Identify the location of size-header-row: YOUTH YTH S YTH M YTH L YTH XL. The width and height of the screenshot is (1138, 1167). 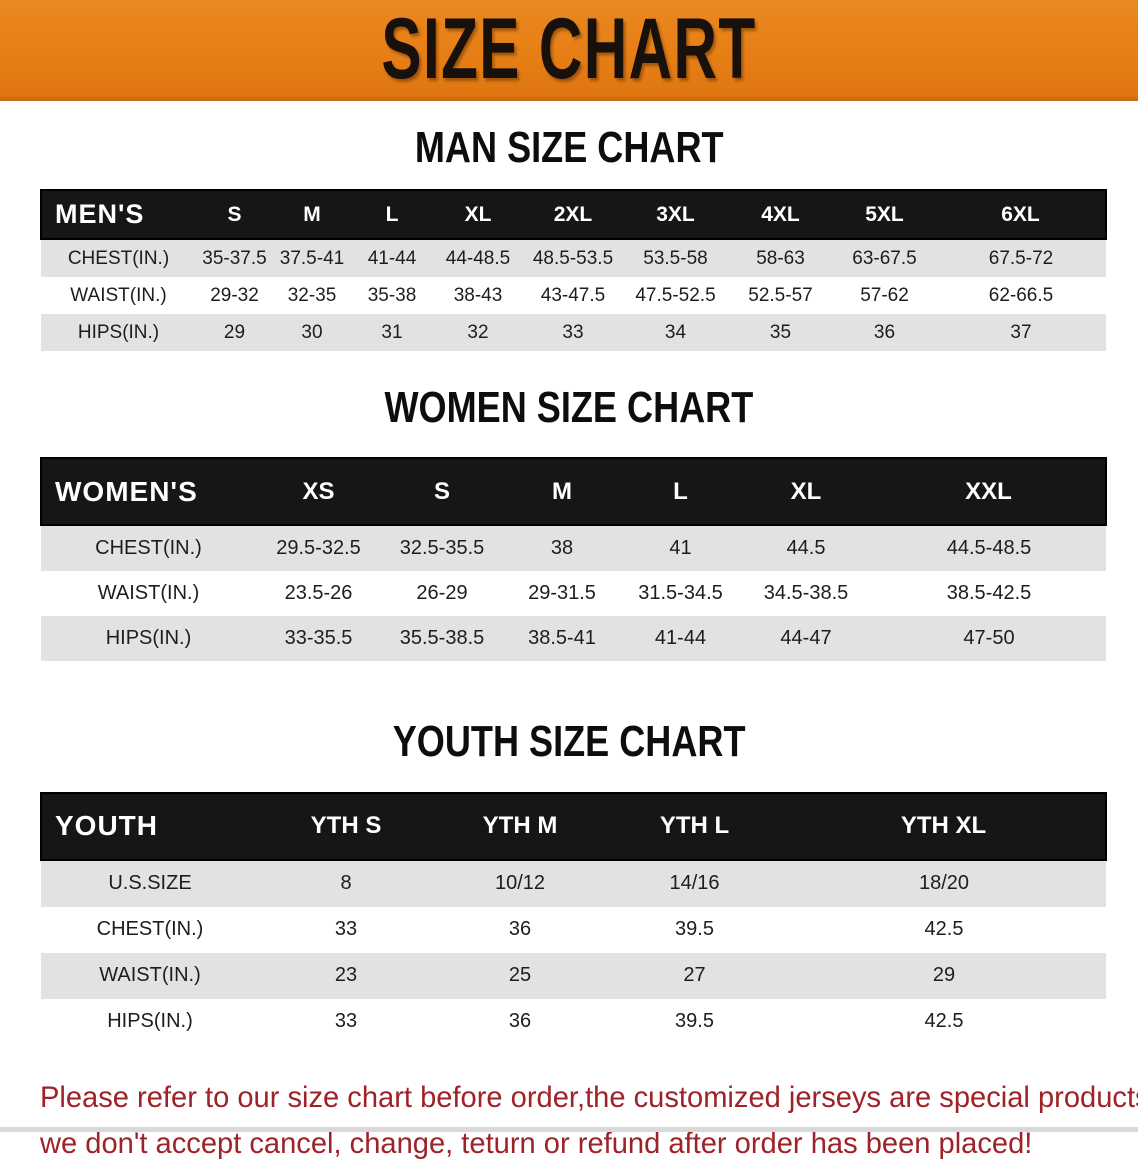
(573, 826).